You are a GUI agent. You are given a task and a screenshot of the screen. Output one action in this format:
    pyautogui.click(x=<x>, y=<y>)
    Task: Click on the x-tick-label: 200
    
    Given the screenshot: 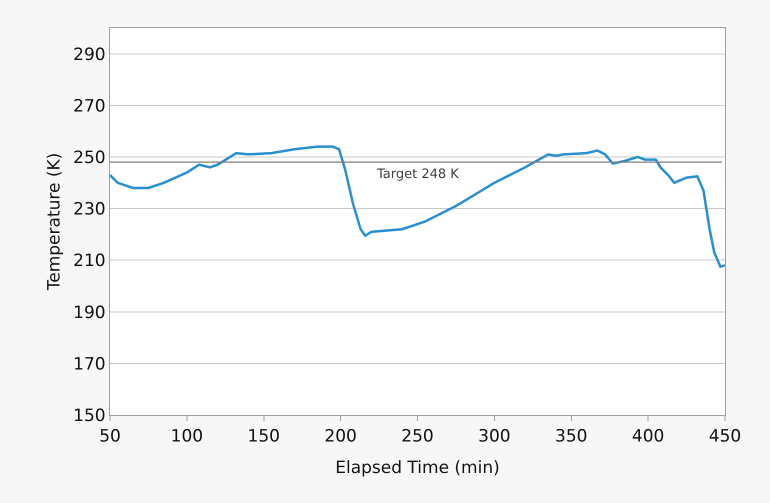 What is the action you would take?
    pyautogui.click(x=340, y=436)
    